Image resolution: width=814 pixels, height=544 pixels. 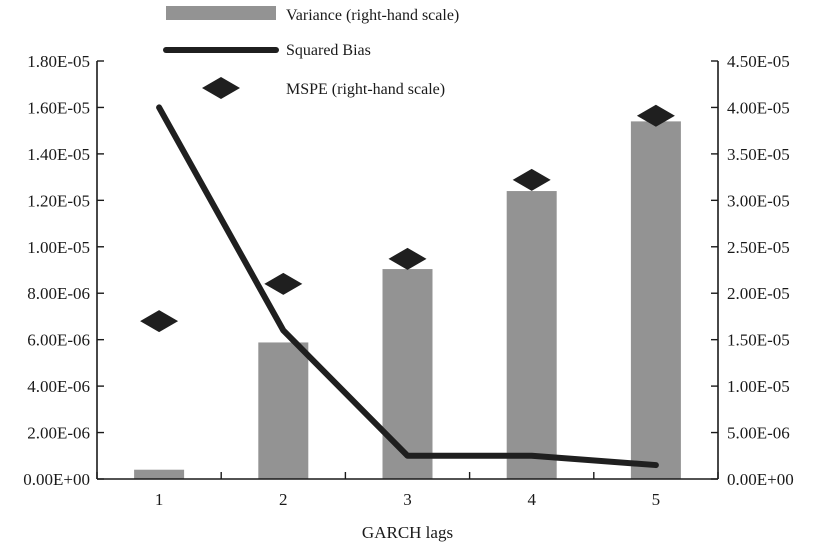 What do you see at coordinates (760, 479) in the screenshot?
I see `right-tick-label: 0.00E+00` at bounding box center [760, 479].